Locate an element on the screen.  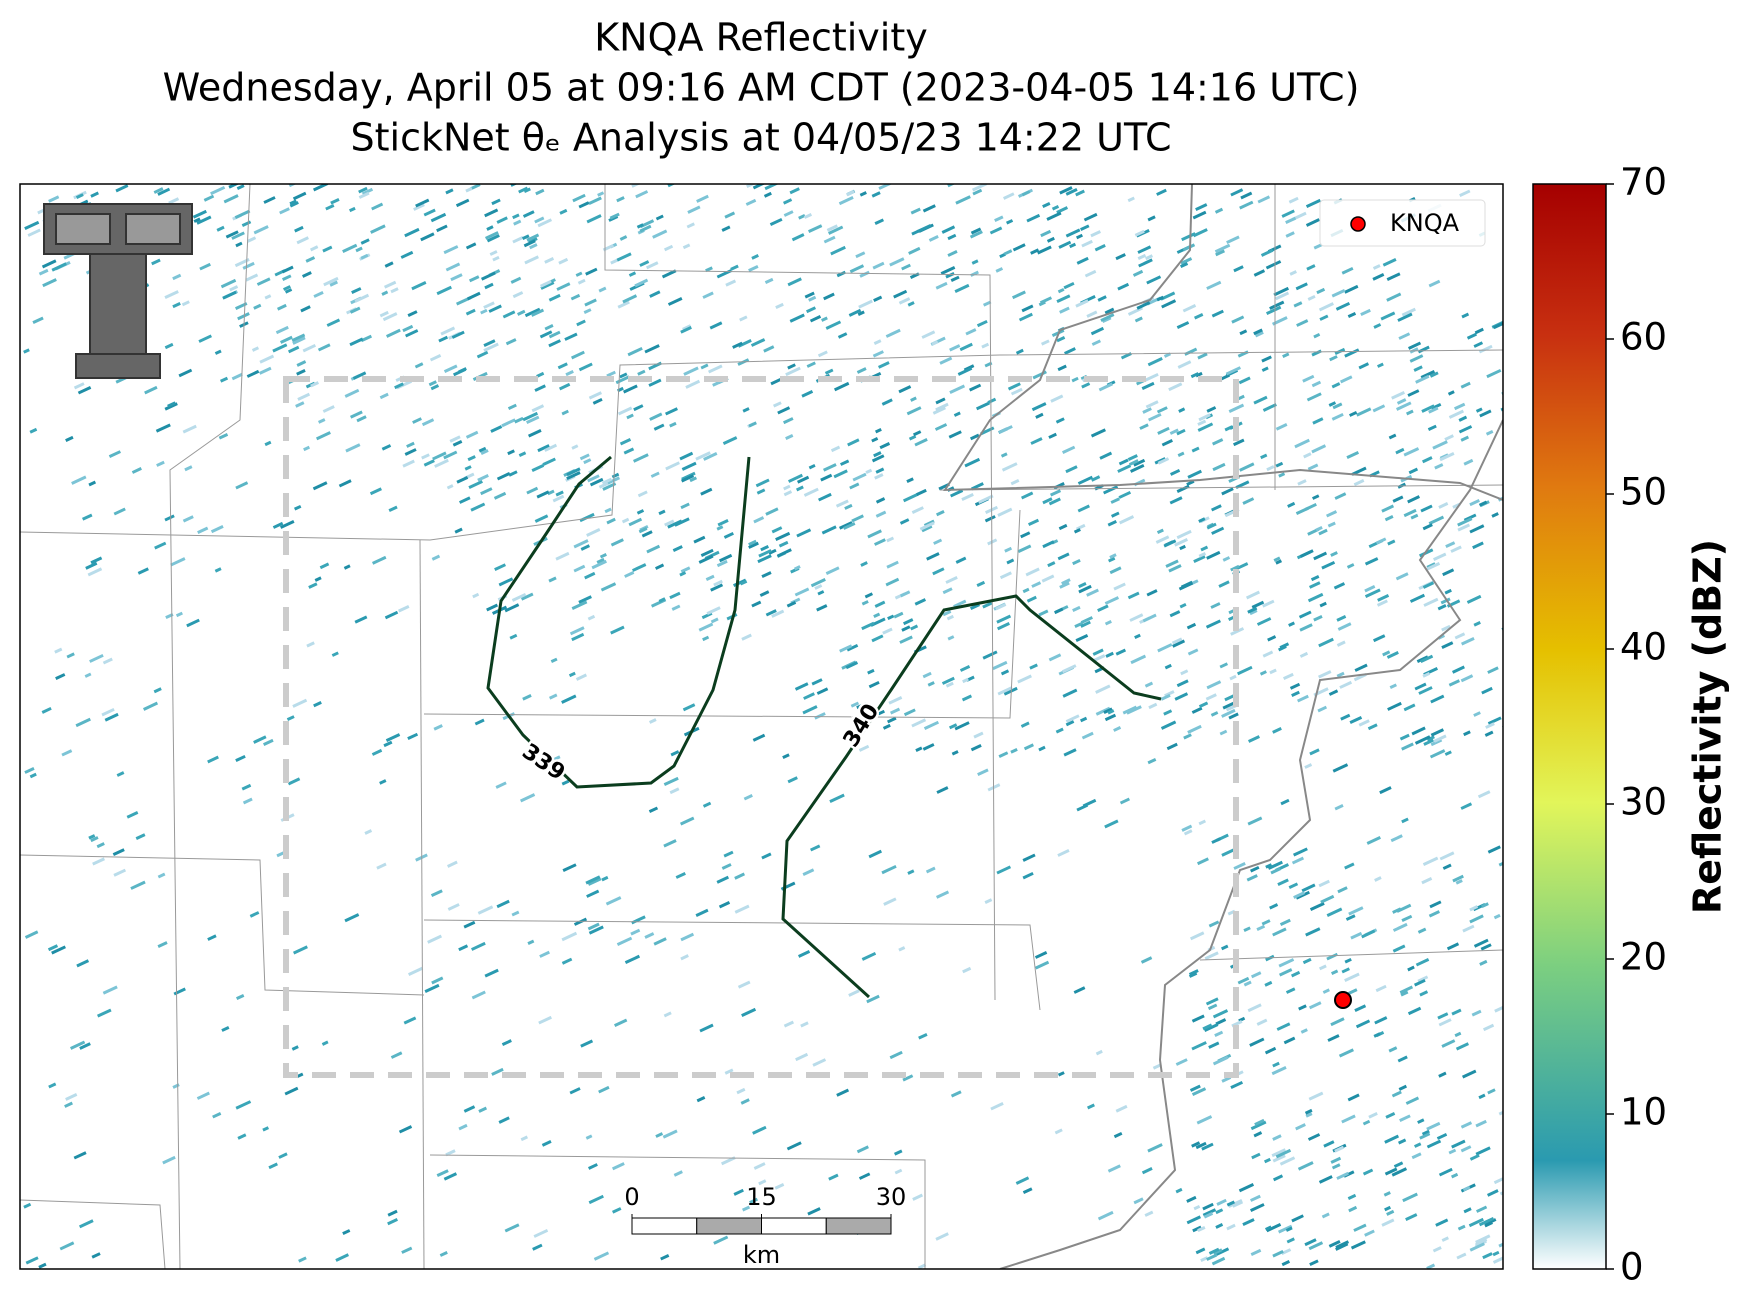
logo is located at coordinates (118, 291).